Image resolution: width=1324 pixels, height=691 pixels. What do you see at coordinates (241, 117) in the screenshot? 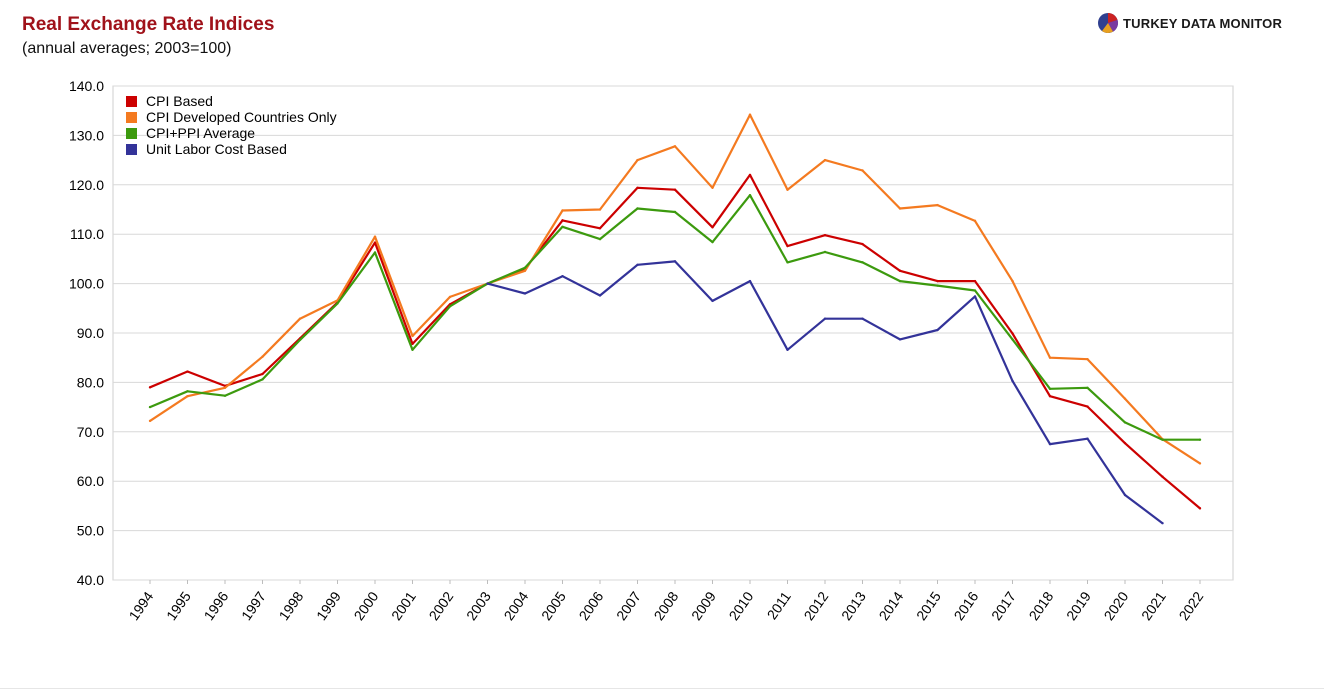
I see `legend-label: CPI Developed Countries Only` at bounding box center [241, 117].